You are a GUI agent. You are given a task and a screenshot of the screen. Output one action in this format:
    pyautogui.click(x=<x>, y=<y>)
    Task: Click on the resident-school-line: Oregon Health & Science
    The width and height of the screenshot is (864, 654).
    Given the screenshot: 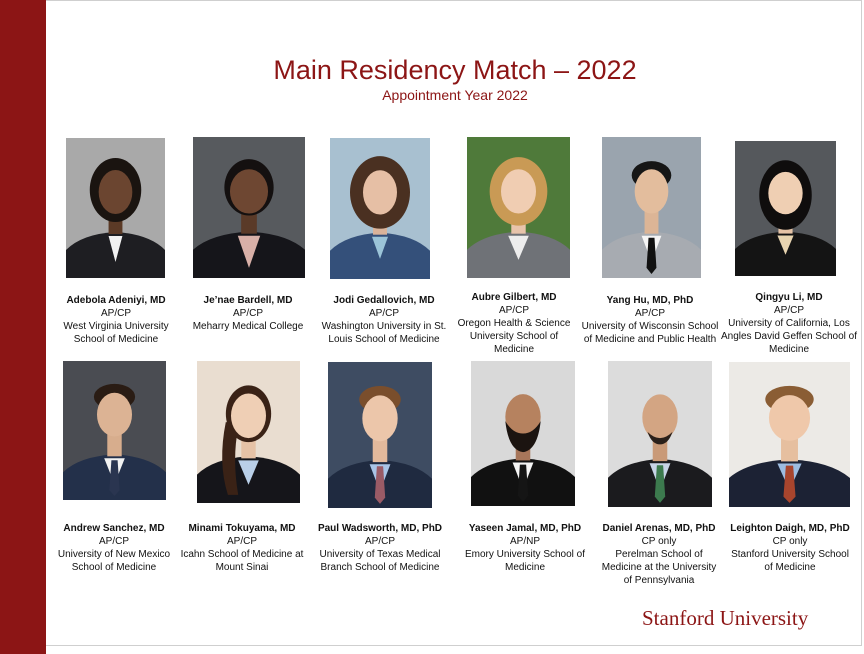 What is the action you would take?
    pyautogui.click(x=514, y=323)
    